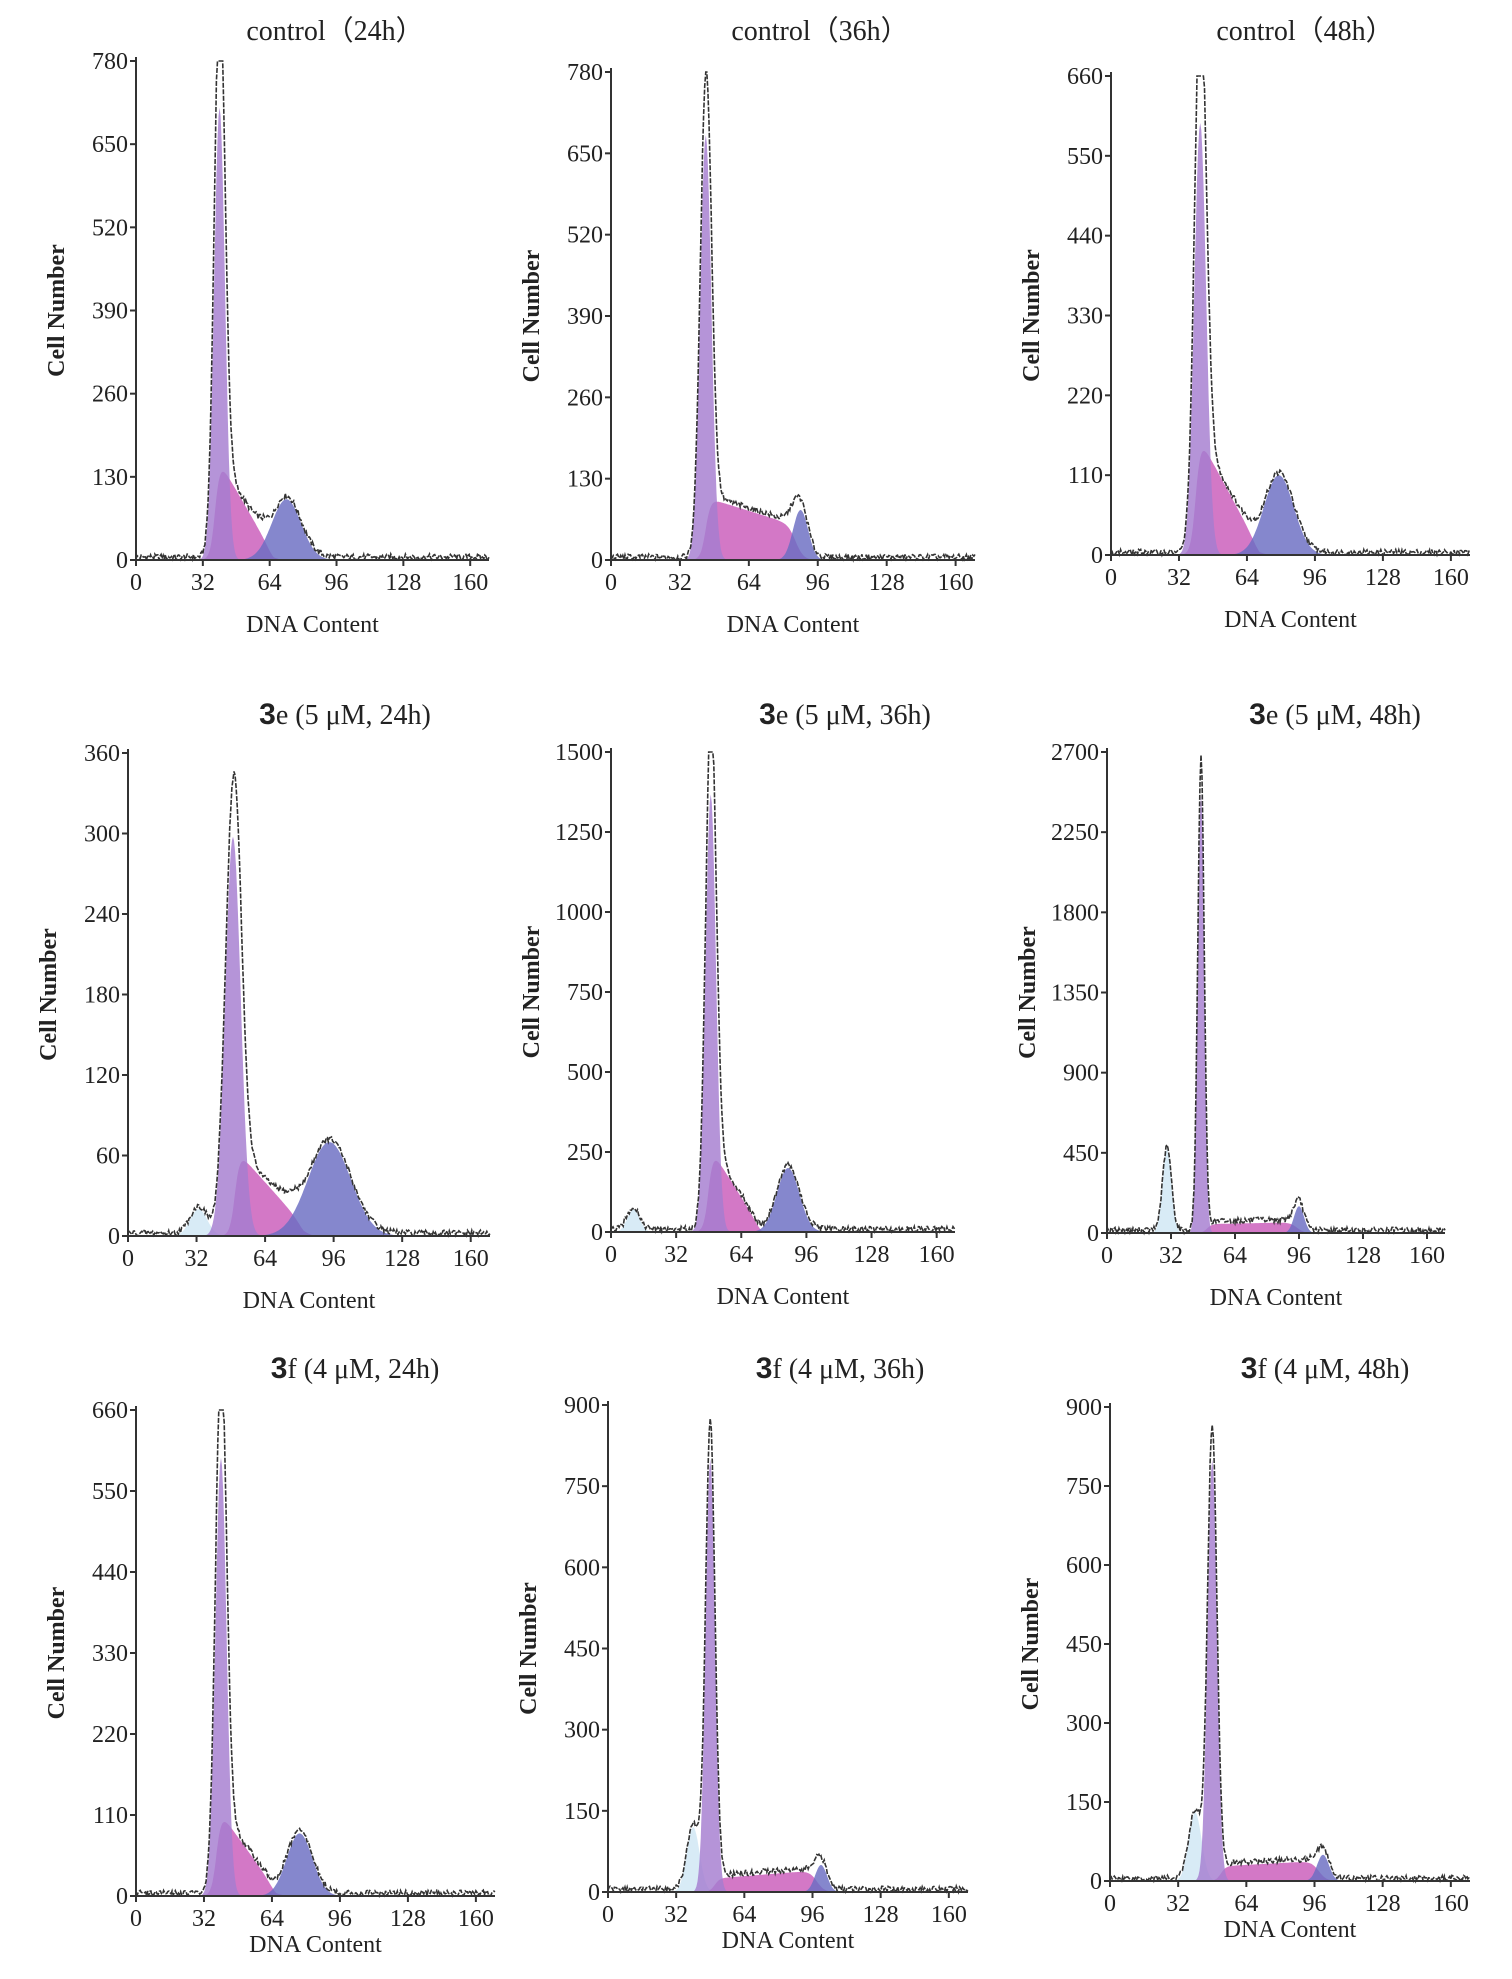  Describe the element at coordinates (1075, 833) in the screenshot. I see `y-tick-label: 2250` at that location.